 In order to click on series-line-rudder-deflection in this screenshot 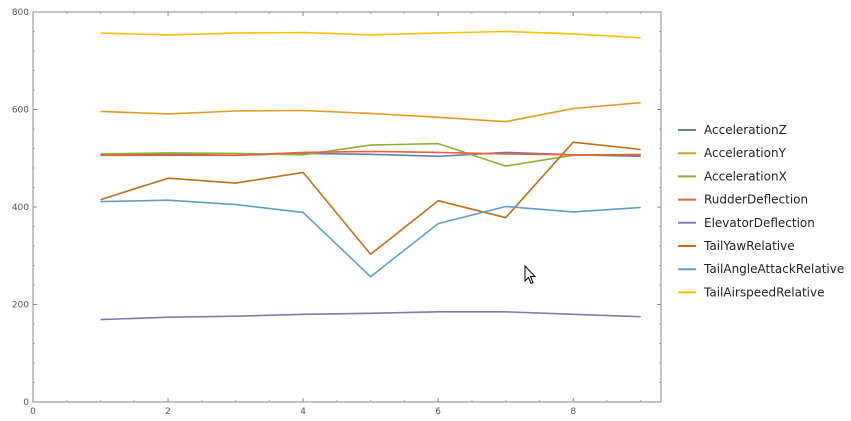, I will do `click(370, 153)`.